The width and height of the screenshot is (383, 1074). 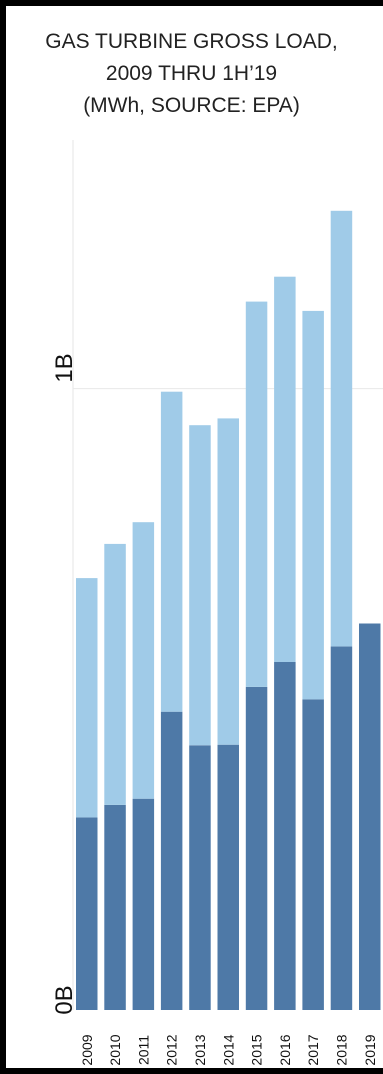 I want to click on x-tick-label-2014: 2014, so click(x=228, y=1049).